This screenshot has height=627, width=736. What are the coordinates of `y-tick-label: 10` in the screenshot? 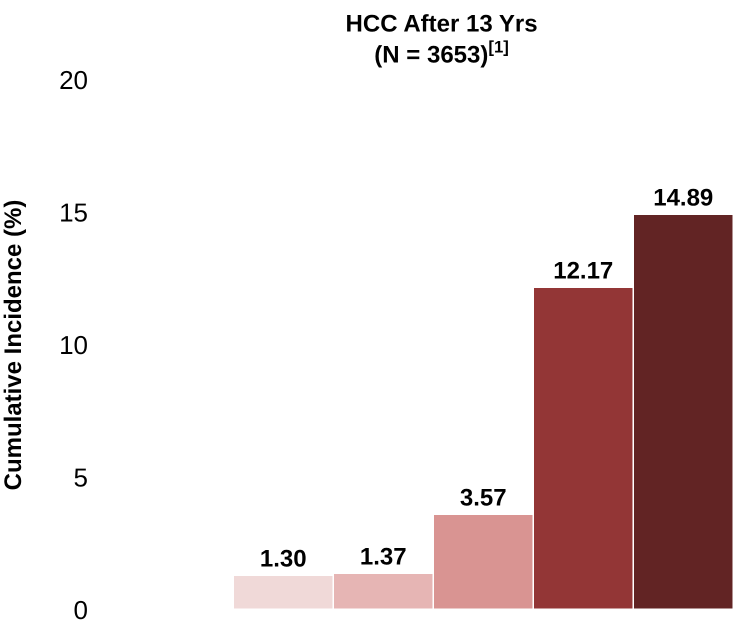 It's located at (73, 345).